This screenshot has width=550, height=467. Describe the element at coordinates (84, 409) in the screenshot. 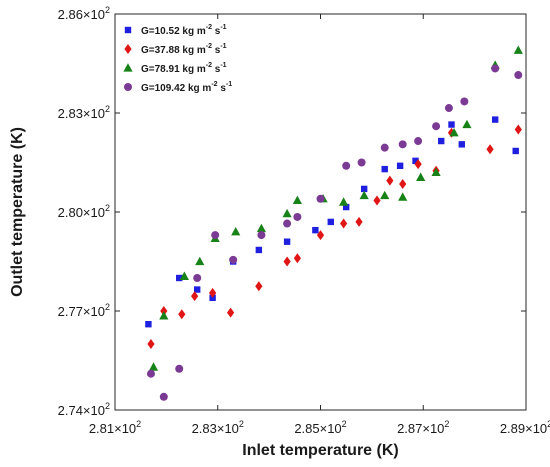

I see `y-tick-label: 2.74×10²` at that location.